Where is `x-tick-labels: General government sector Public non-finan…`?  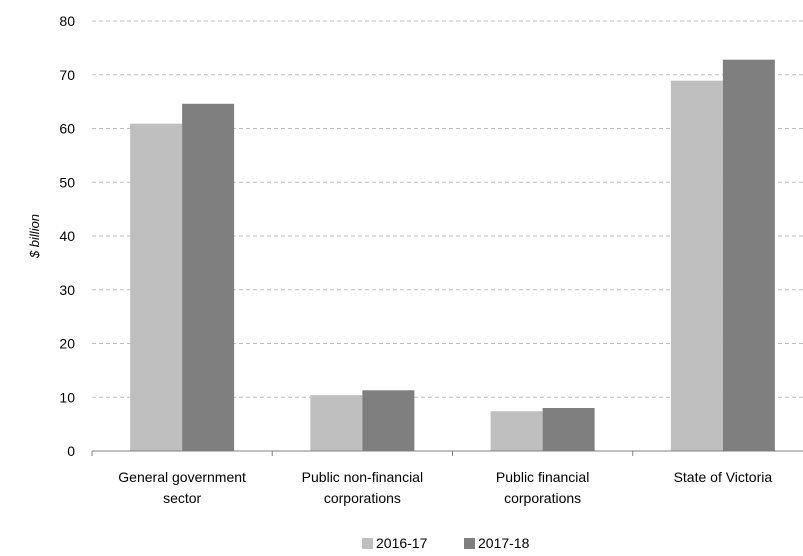 x-tick-labels: General government sector Public non-finan… is located at coordinates (445, 487).